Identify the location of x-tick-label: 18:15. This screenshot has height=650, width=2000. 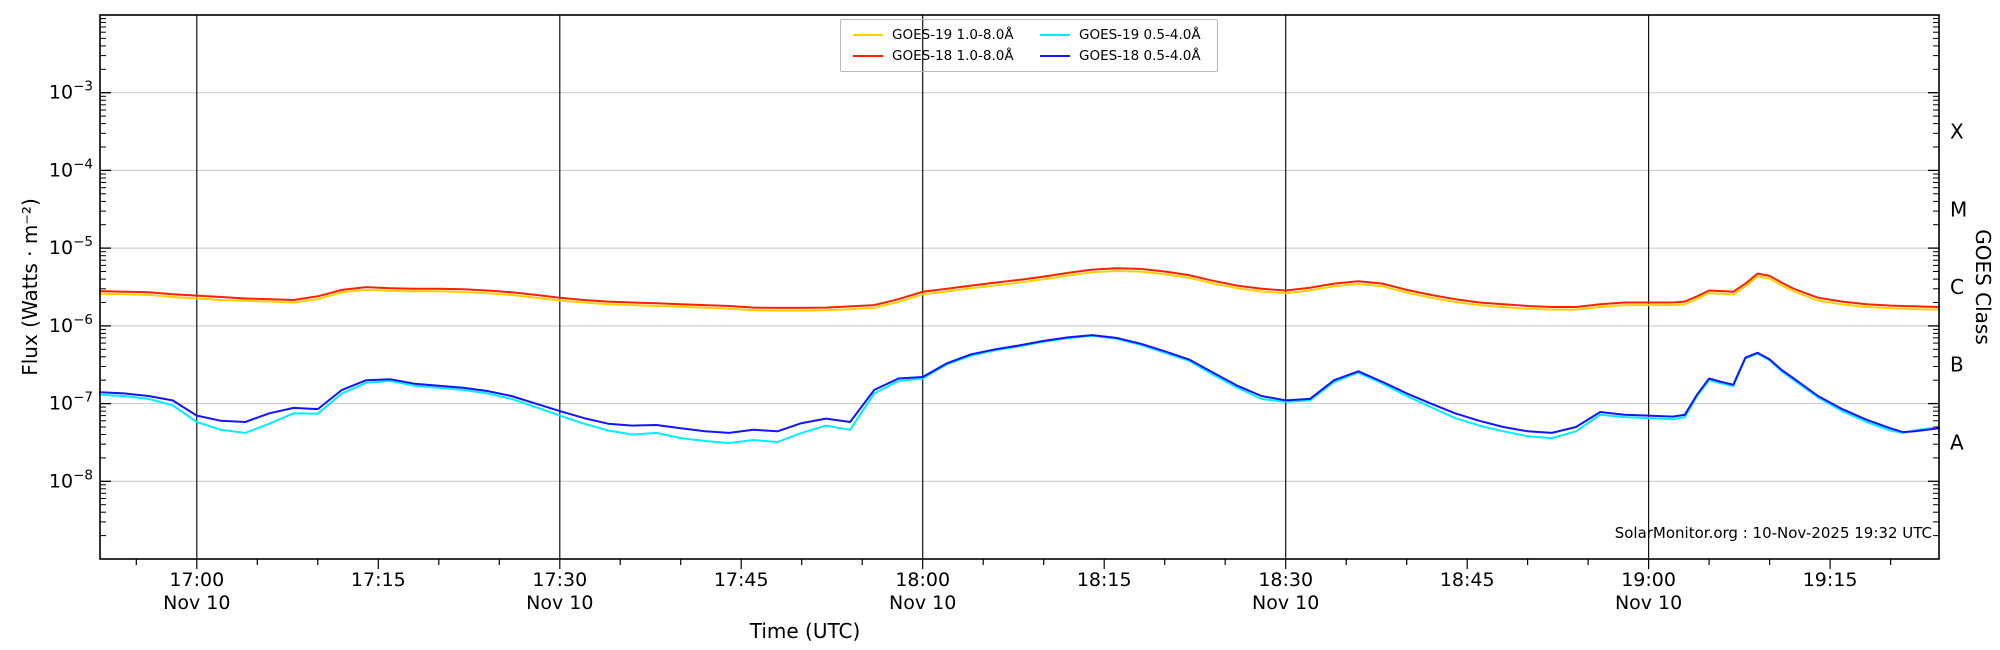
(1104, 580).